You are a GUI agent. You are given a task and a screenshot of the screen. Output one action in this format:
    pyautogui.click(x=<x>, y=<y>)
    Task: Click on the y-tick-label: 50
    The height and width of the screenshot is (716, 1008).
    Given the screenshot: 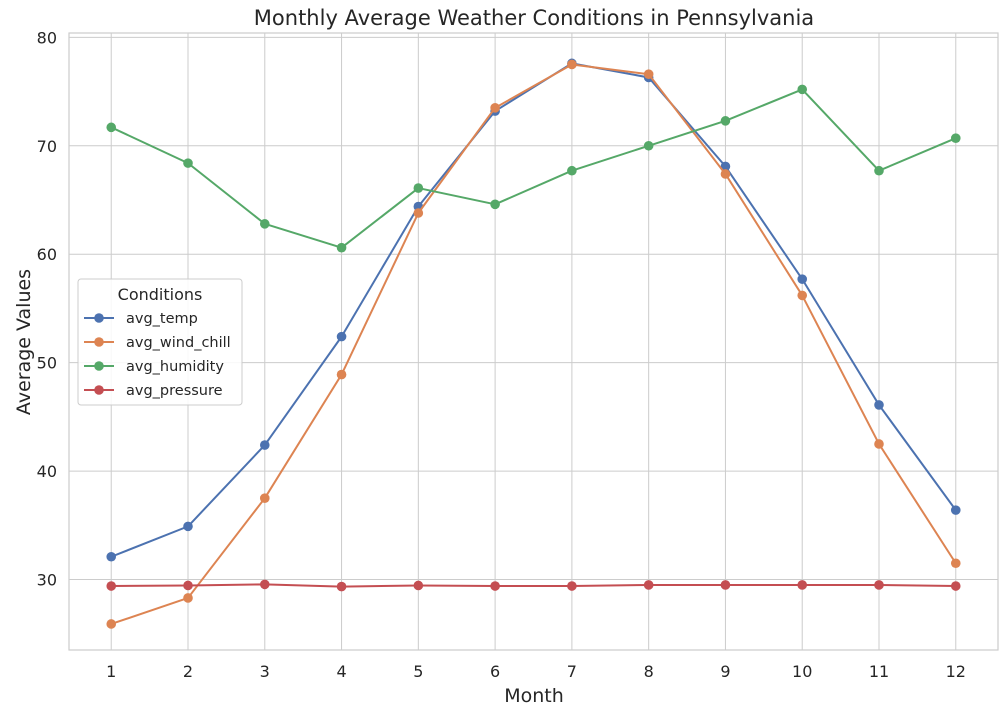 What is the action you would take?
    pyautogui.click(x=47, y=363)
    